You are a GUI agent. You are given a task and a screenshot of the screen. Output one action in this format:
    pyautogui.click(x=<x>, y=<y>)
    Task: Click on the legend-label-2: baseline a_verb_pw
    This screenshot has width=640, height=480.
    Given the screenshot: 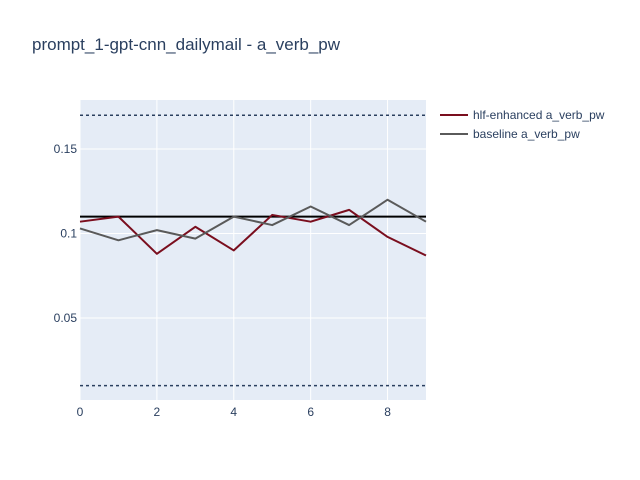 What is the action you would take?
    pyautogui.click(x=526, y=134)
    